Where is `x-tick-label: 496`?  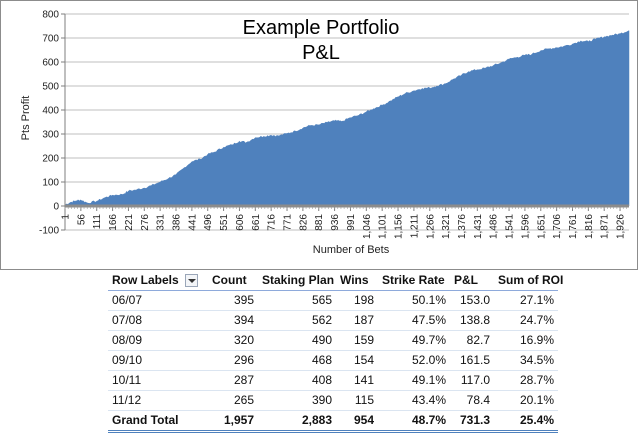 x-tick-label: 496 is located at coordinates (208, 222).